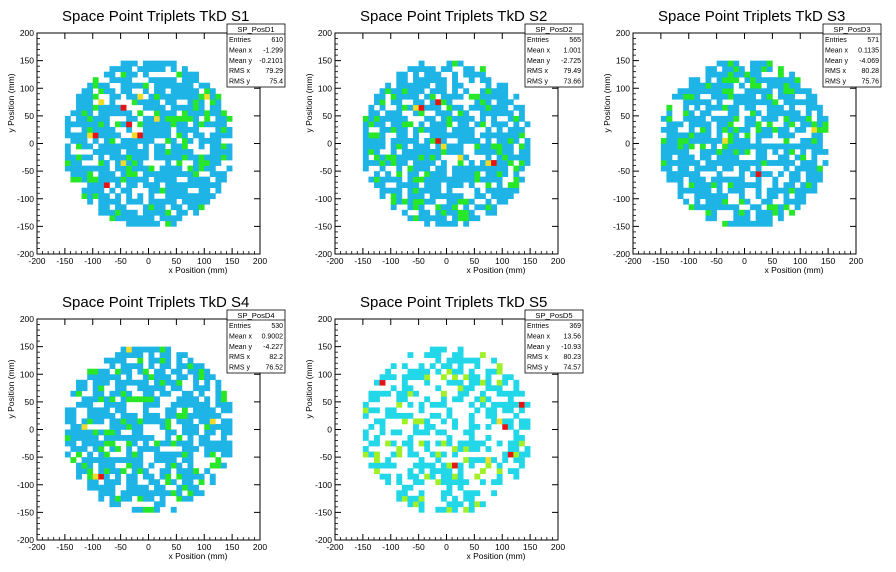 The height and width of the screenshot is (572, 896). What do you see at coordinates (274, 368) in the screenshot?
I see `stats-value: 76.52` at bounding box center [274, 368].